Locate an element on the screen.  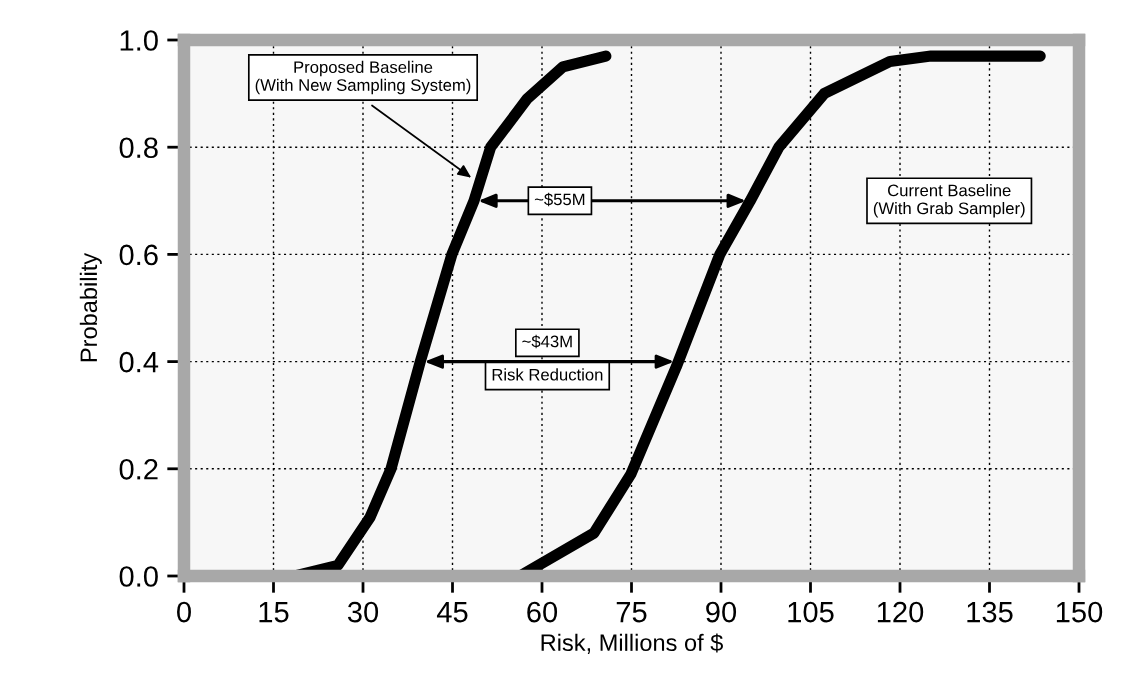
x-tick-label: 15 is located at coordinates (274, 612).